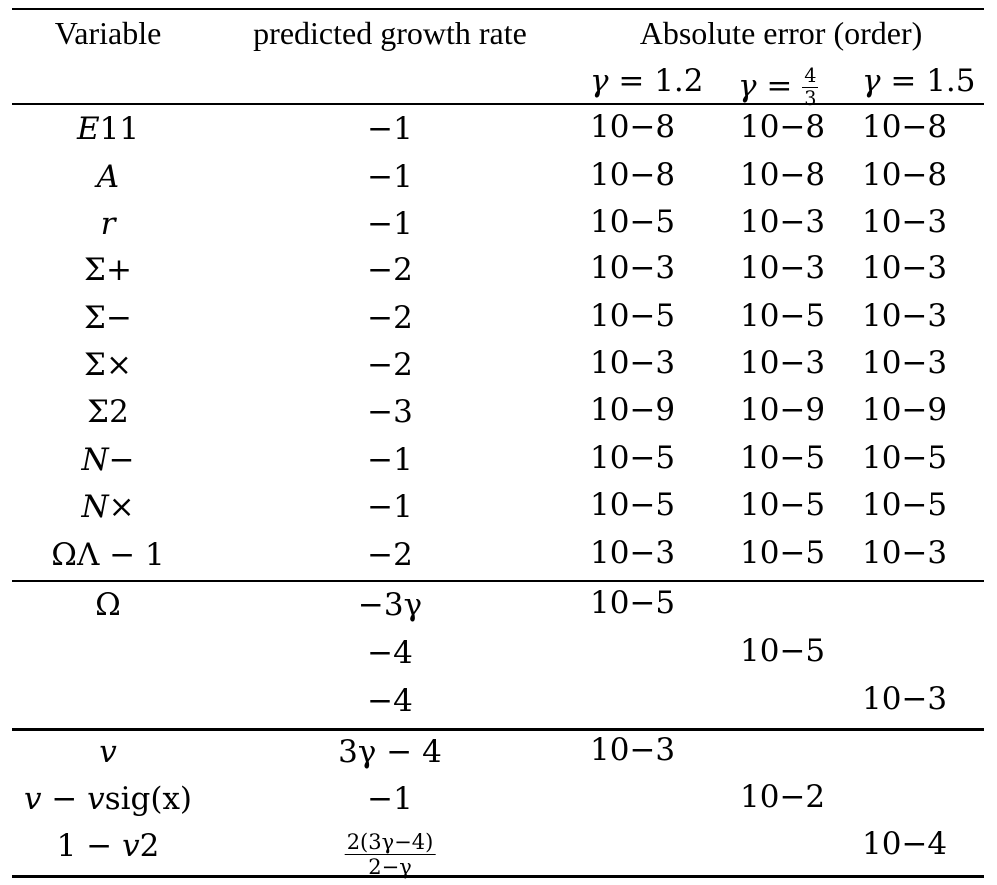 This screenshot has height=885, width=997. I want to click on variable-cell: N×, so click(107, 507).